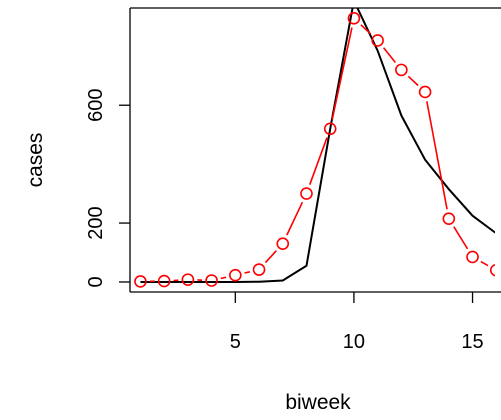  Describe the element at coordinates (354, 342) in the screenshot. I see `x-tick-label-1: 10` at that location.